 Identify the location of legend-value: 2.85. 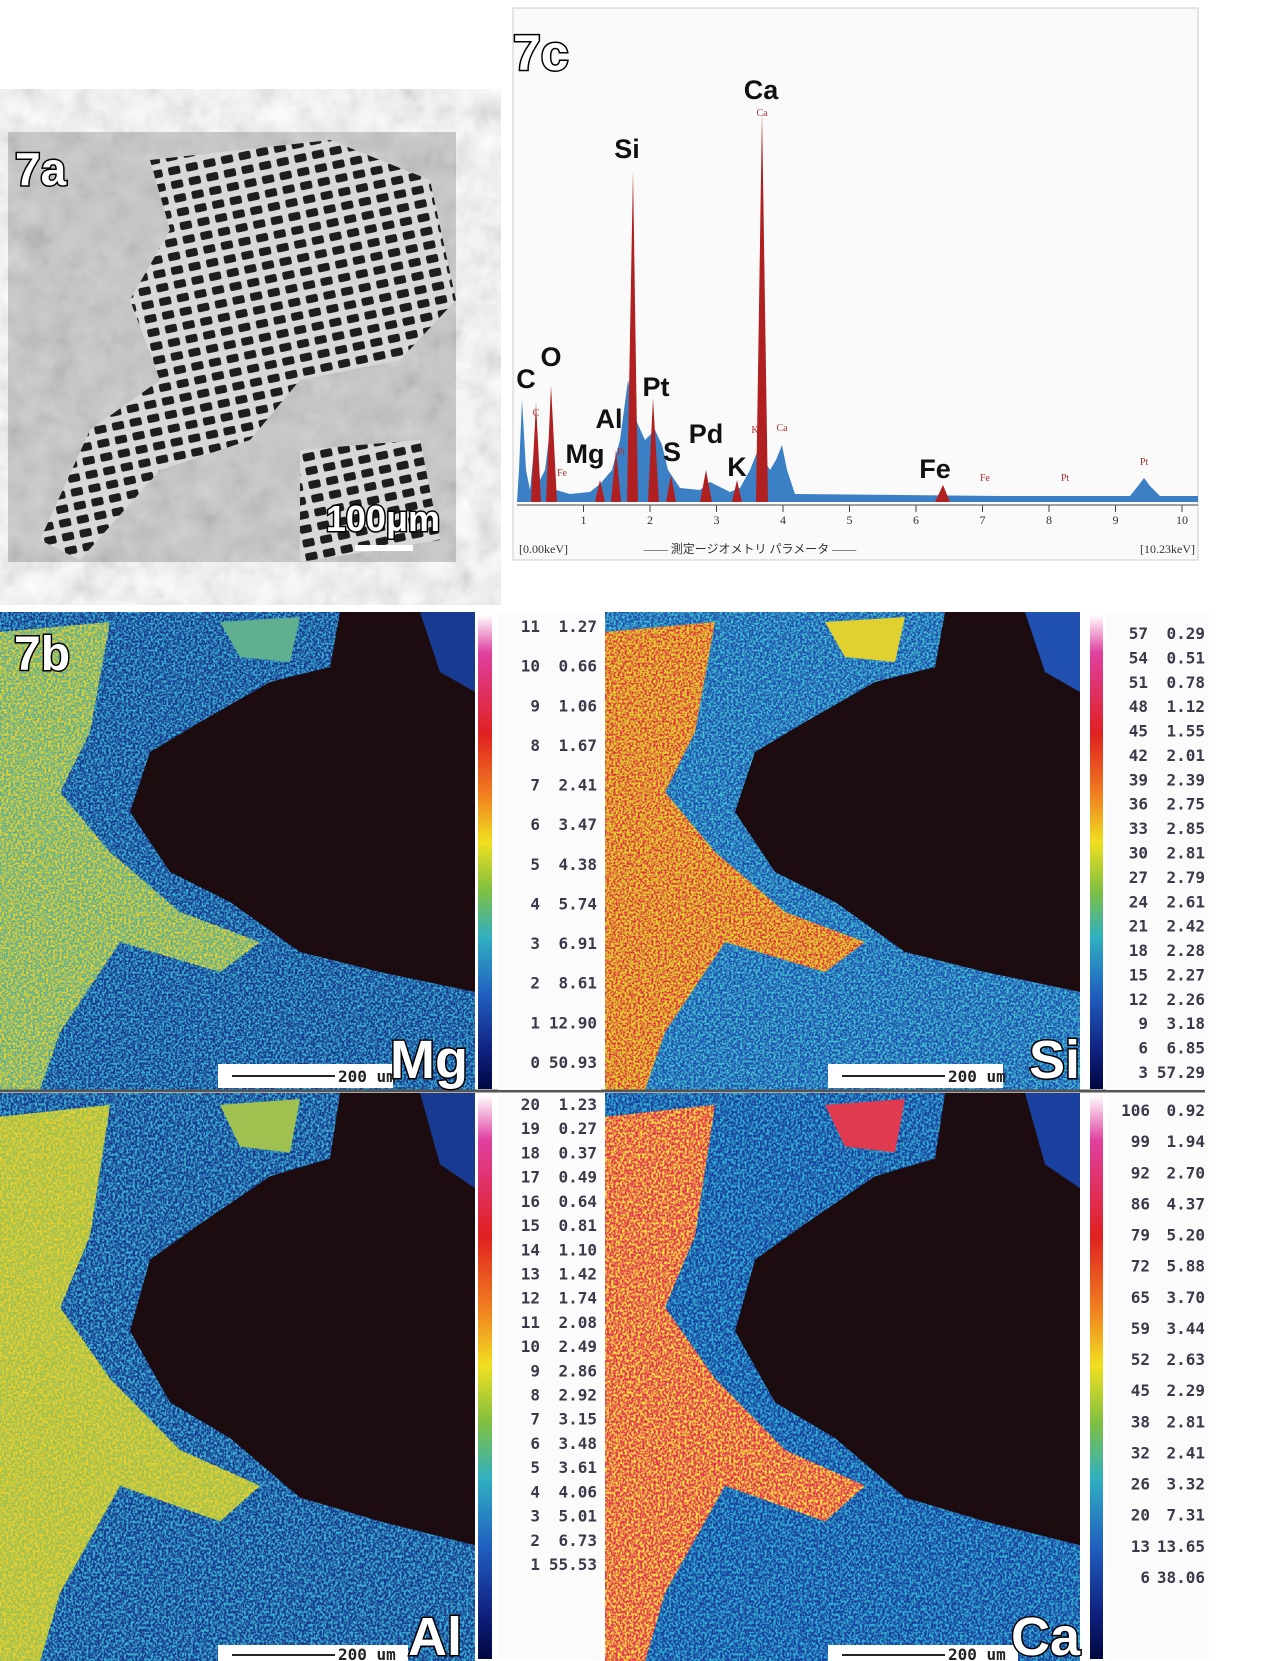
(1185, 828).